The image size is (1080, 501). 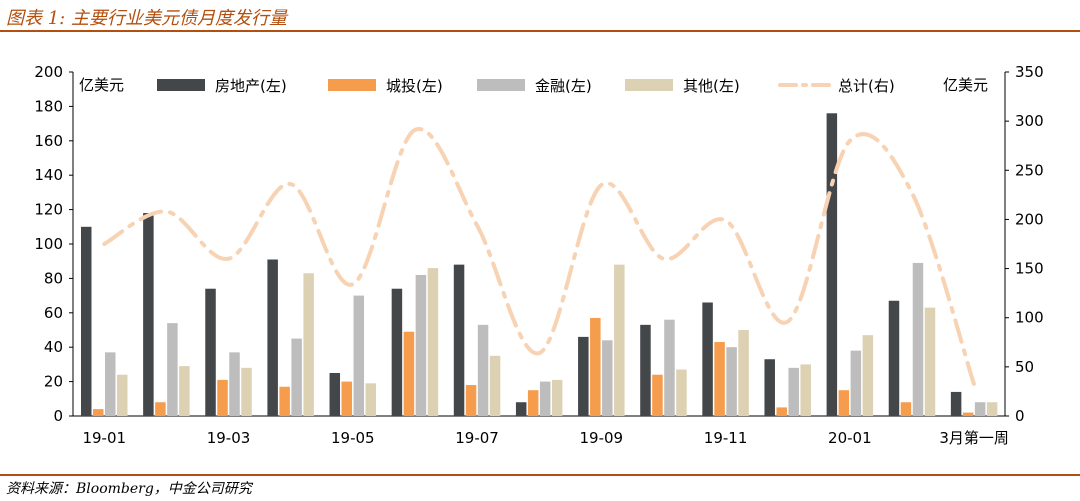 I want to click on x-tick-label: 19-03, so click(x=229, y=438).